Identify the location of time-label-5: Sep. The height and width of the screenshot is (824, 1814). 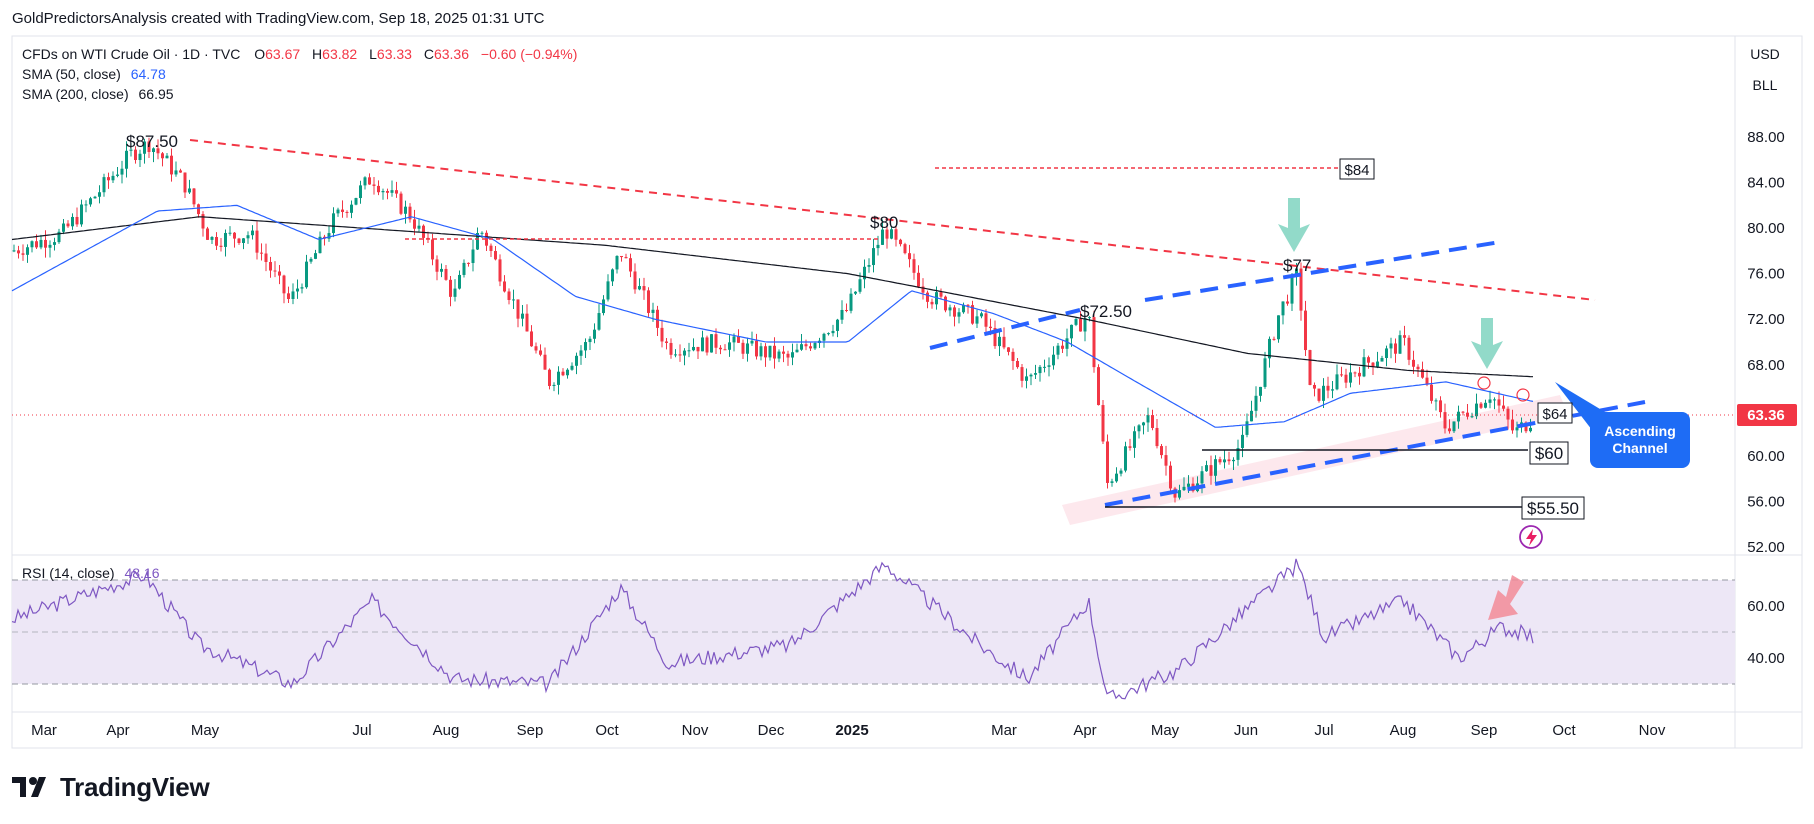
(530, 730).